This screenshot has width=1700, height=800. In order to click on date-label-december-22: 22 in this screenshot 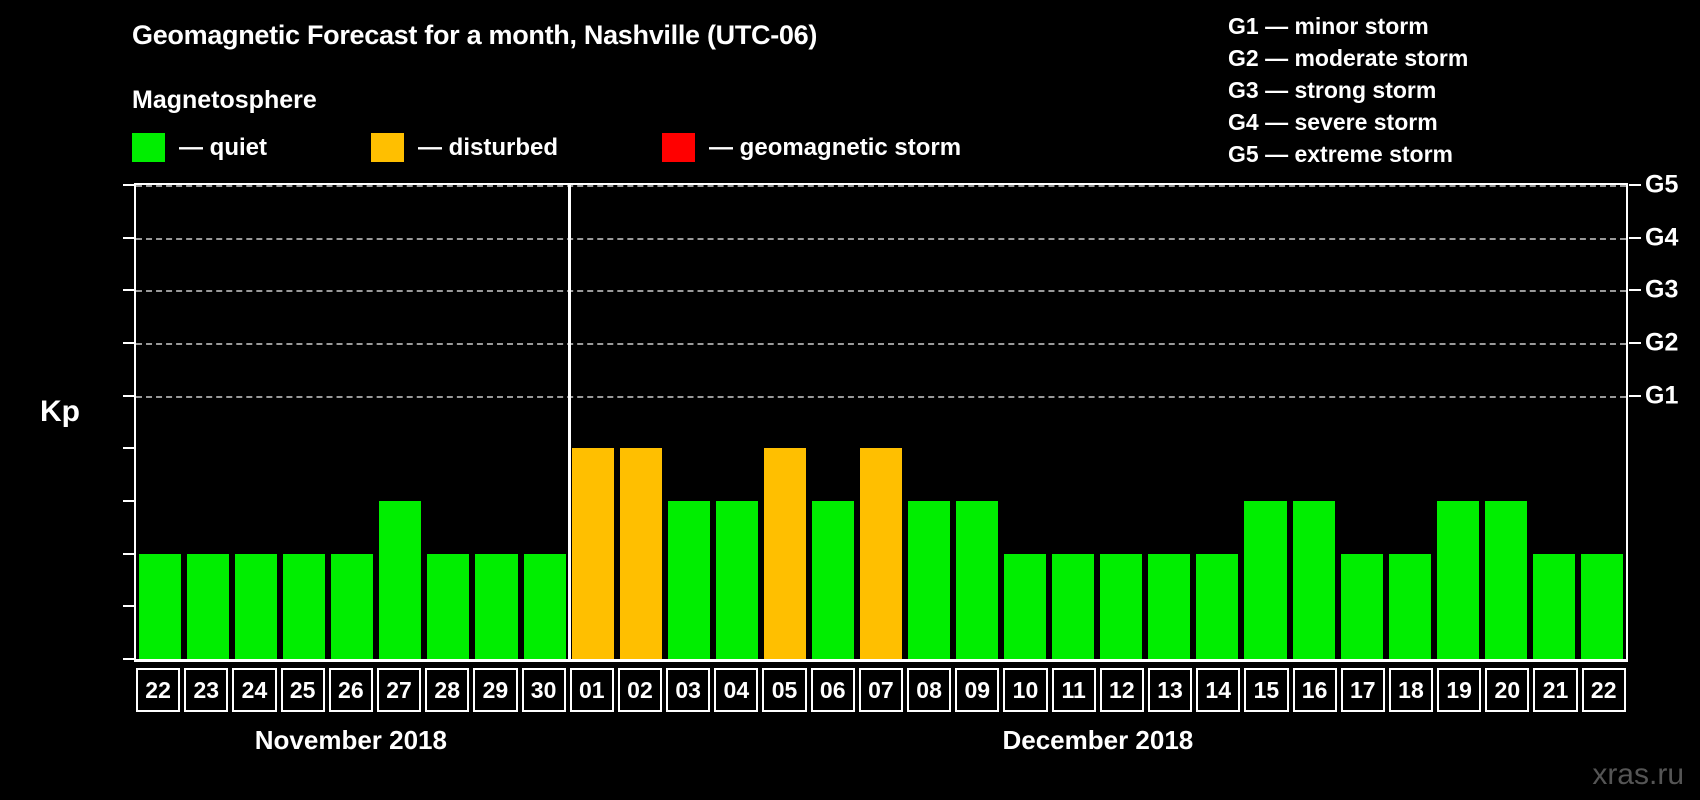, I will do `click(1603, 690)`.